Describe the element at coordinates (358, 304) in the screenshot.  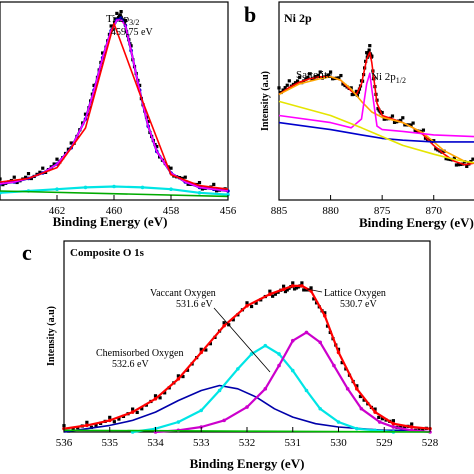
I see `panel-c-lattice-energy: 530.7 eV` at that location.